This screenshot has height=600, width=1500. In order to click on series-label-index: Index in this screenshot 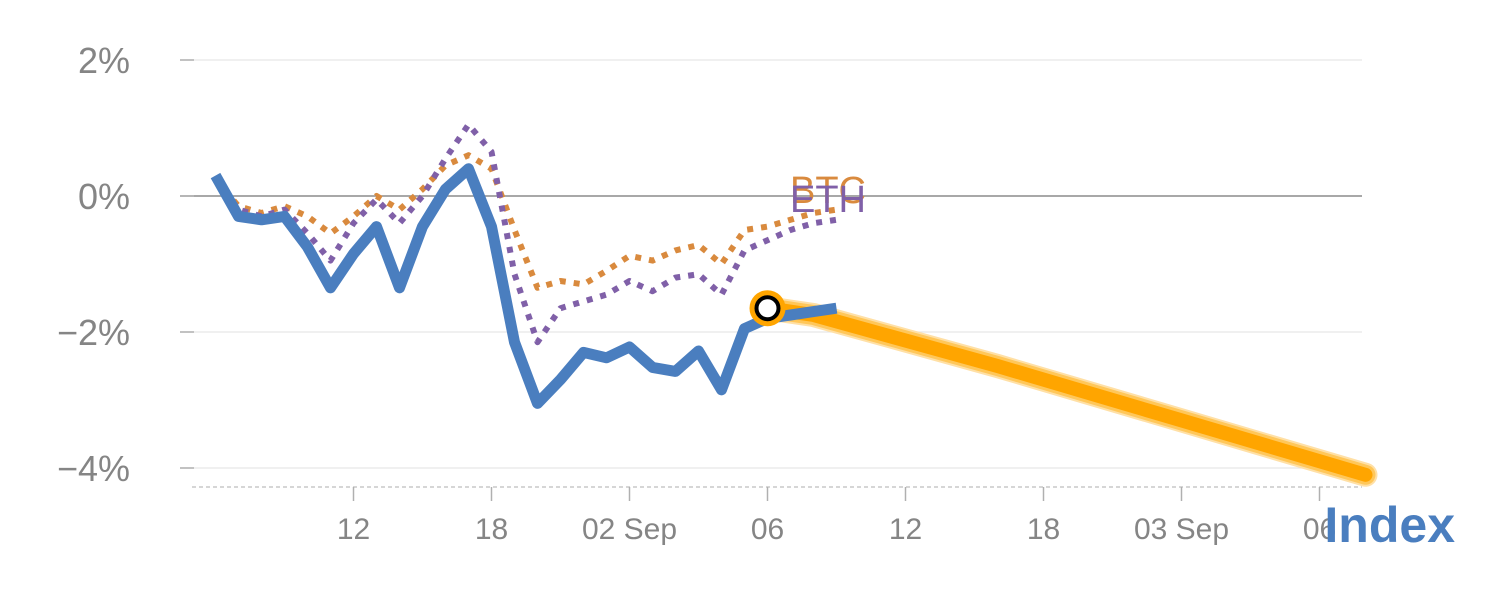, I will do `click(1389, 525)`.